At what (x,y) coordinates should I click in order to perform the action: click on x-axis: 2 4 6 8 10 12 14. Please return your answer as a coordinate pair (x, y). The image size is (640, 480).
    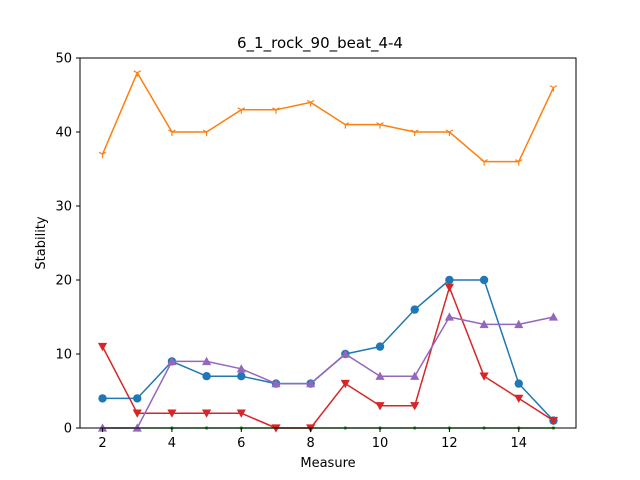
    Looking at the image, I should click on (312, 439).